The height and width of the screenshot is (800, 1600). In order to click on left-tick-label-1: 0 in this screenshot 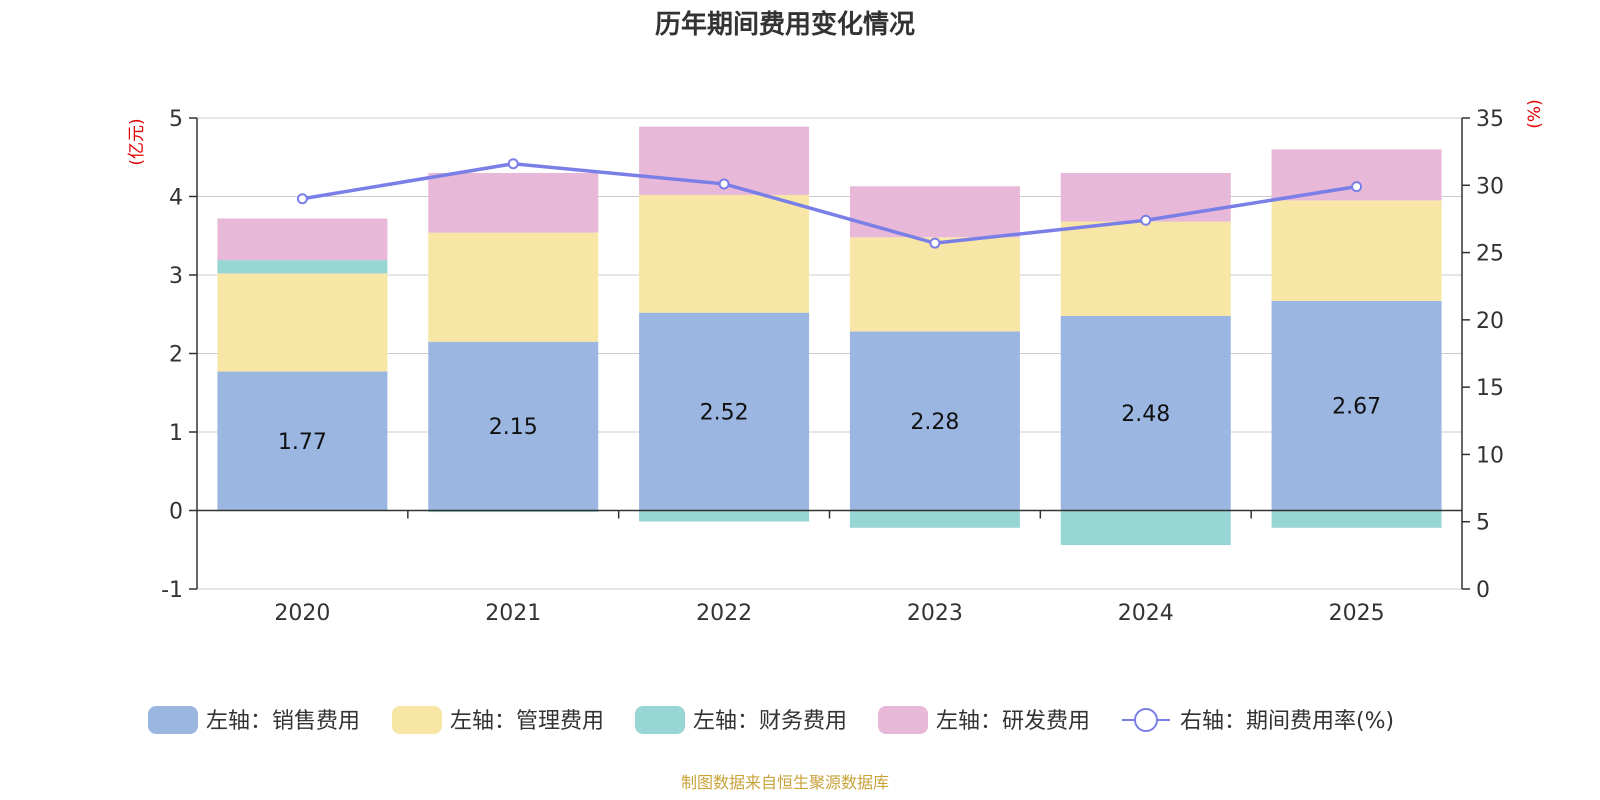, I will do `click(176, 512)`.